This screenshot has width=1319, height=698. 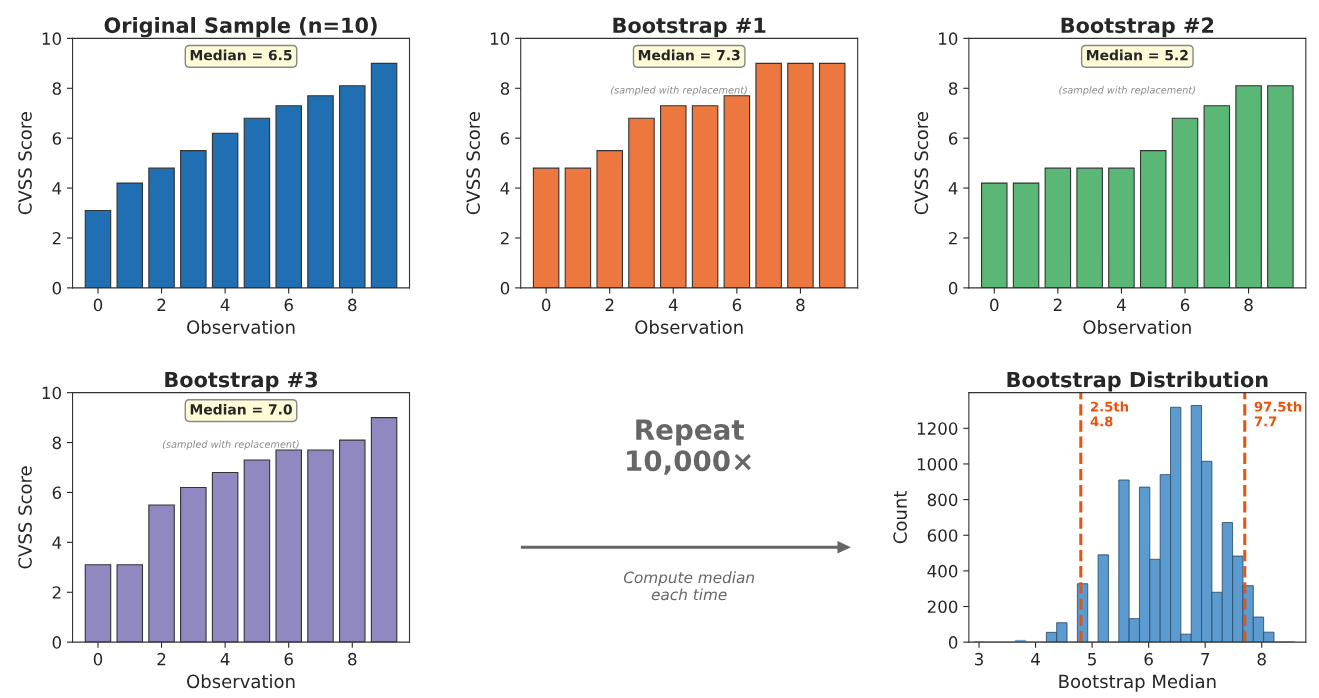 What do you see at coordinates (240, 27) in the screenshot?
I see `chart-title: Original Sample (n=10)` at bounding box center [240, 27].